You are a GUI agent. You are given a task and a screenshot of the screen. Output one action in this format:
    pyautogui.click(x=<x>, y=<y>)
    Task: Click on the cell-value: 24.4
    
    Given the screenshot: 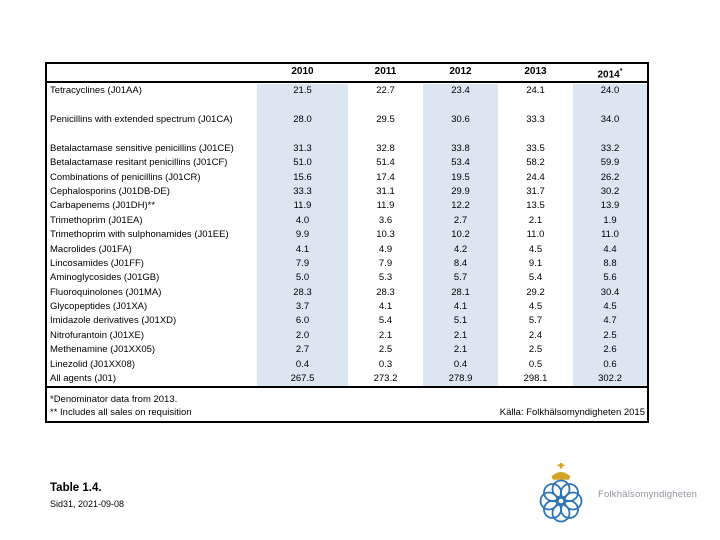 What is the action you would take?
    pyautogui.click(x=535, y=177)
    